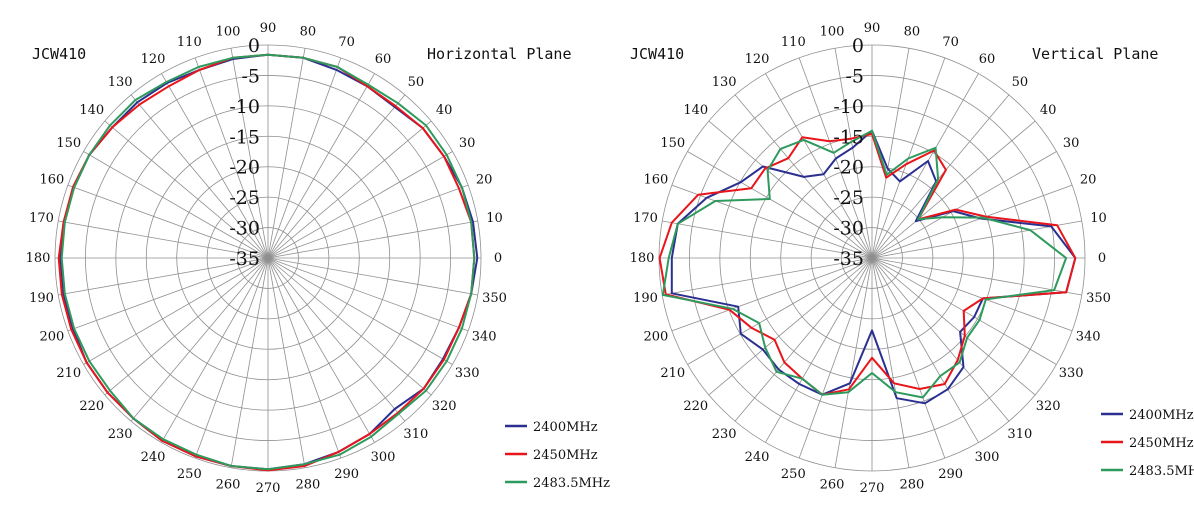 This screenshot has height=511, width=1194. I want to click on angle-tick-label: 230, so click(120, 434).